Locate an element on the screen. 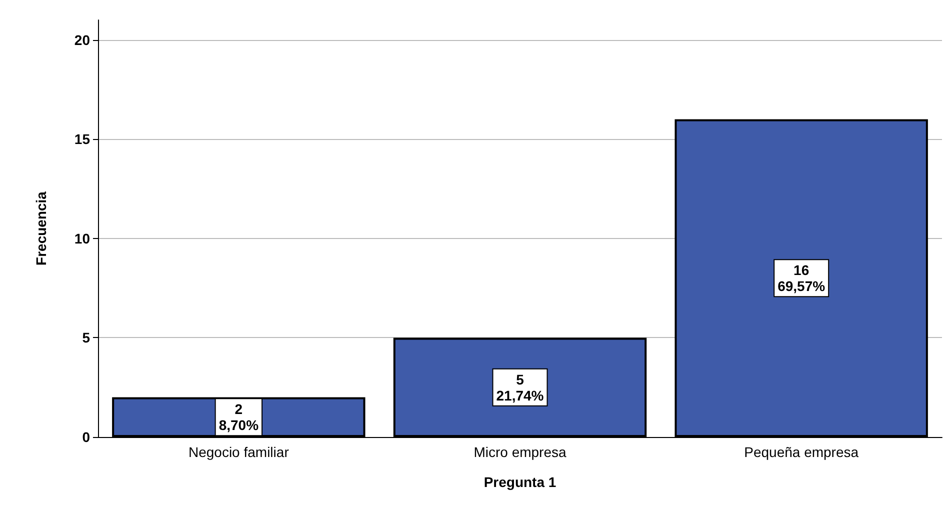 Image resolution: width=952 pixels, height=508 pixels. x-tick-label: Negocio familiar is located at coordinates (239, 452).